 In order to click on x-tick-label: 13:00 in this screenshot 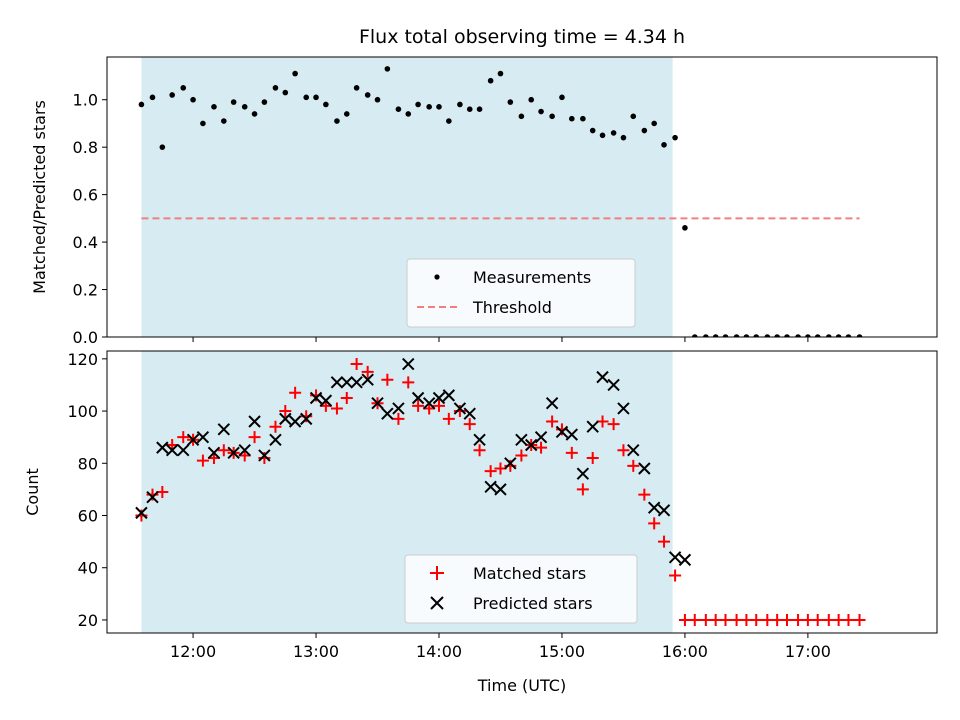, I will do `click(316, 651)`.